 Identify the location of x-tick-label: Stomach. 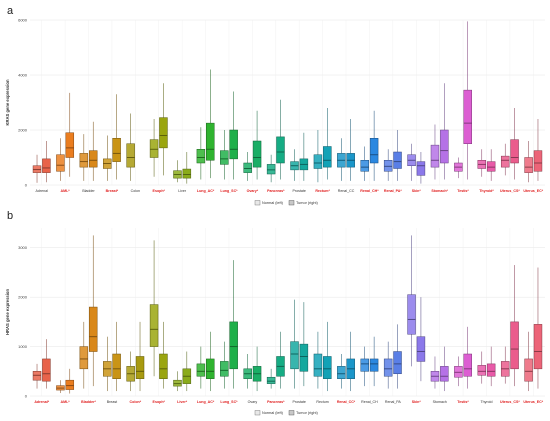
(440, 402).